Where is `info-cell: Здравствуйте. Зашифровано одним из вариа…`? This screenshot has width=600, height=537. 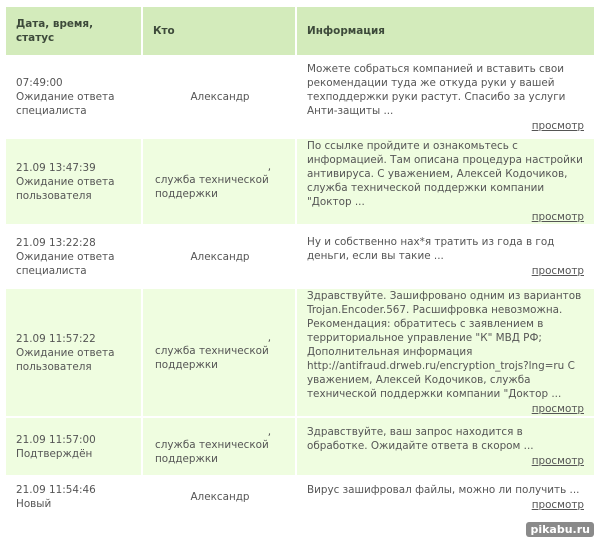
info-cell: Здравствуйте. Зашифровано одним из вариа… is located at coordinates (445, 352).